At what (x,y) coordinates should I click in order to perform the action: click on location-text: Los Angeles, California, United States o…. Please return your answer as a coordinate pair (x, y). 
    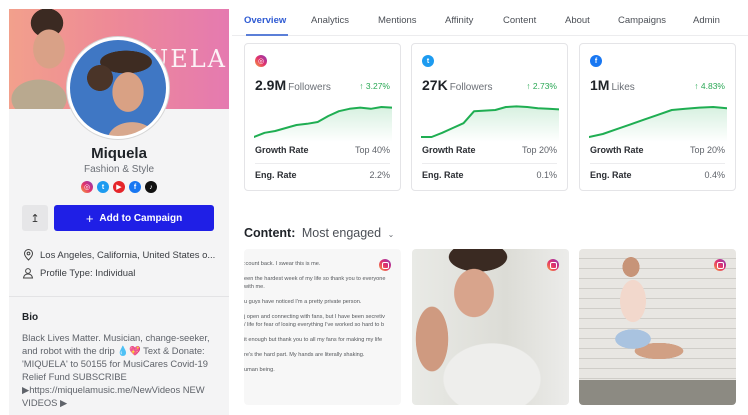
    Looking at the image, I should click on (128, 255).